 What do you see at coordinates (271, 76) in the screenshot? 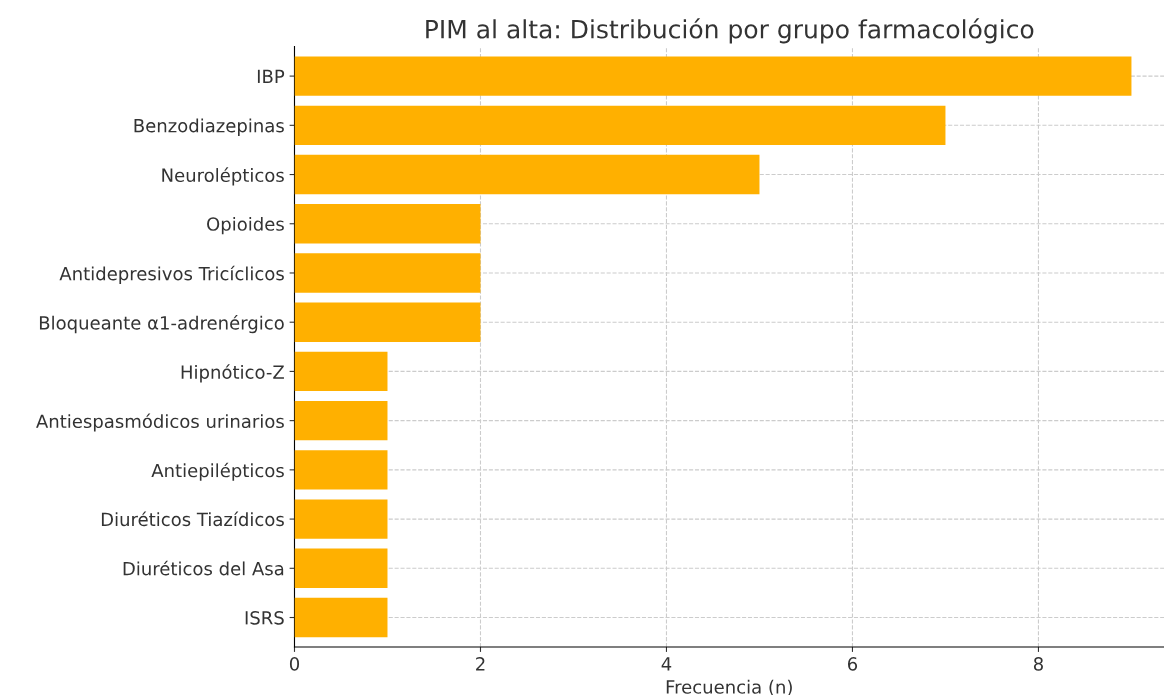
I see `y-tick-label: IBP` at bounding box center [271, 76].